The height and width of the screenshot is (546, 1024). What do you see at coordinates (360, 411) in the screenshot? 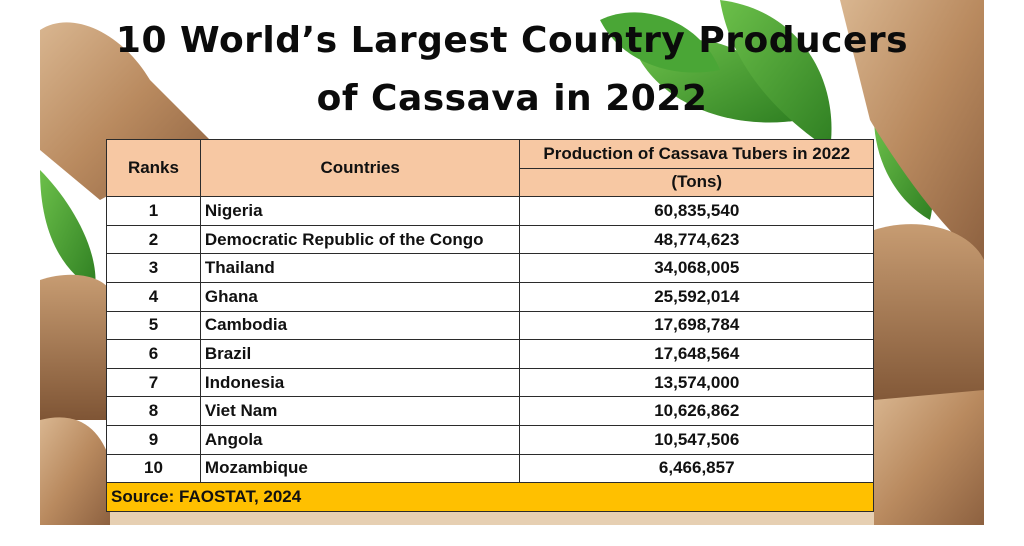
I see `country-cell: Viet Nam` at bounding box center [360, 411].